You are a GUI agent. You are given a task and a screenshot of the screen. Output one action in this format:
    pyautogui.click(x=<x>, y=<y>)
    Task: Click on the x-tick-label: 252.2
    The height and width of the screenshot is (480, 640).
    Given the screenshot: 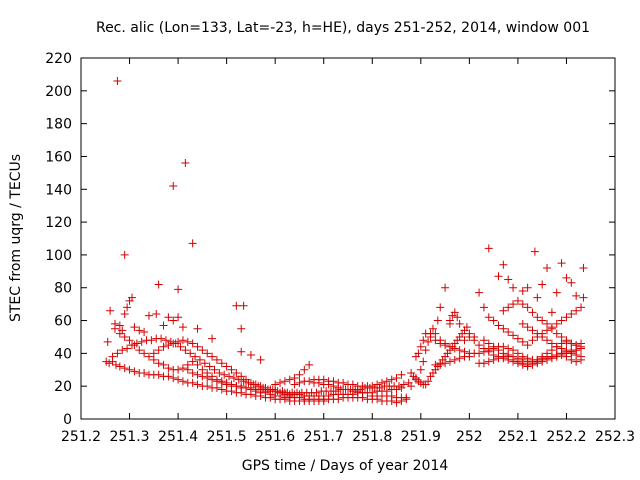 What is the action you would take?
    pyautogui.click(x=566, y=437)
    